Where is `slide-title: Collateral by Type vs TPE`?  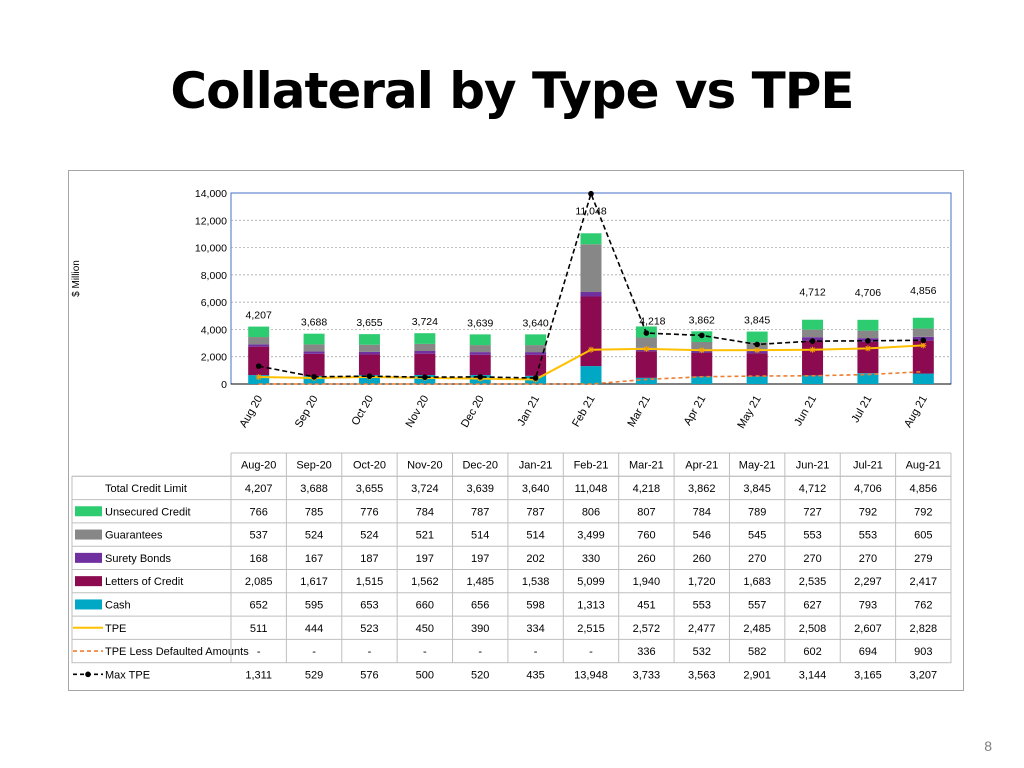
slide-title: Collateral by Type vs TPE is located at coordinates (512, 91).